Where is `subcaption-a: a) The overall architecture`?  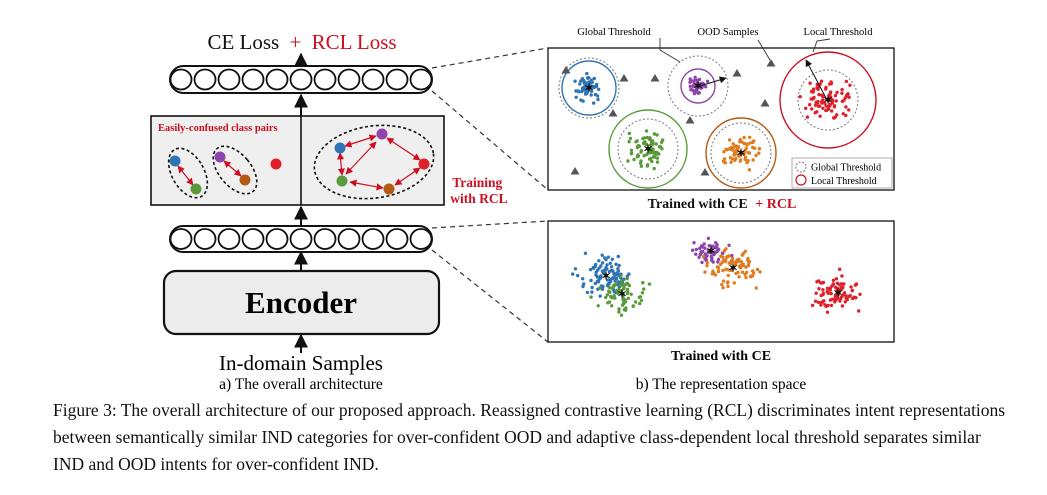
subcaption-a: a) The overall architecture is located at coordinates (301, 384).